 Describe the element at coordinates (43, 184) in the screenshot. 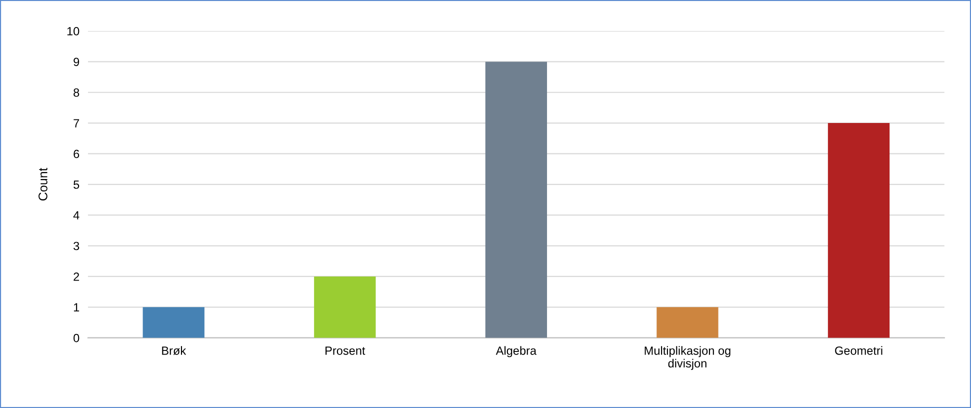

I see `y-axis-title: Count` at that location.